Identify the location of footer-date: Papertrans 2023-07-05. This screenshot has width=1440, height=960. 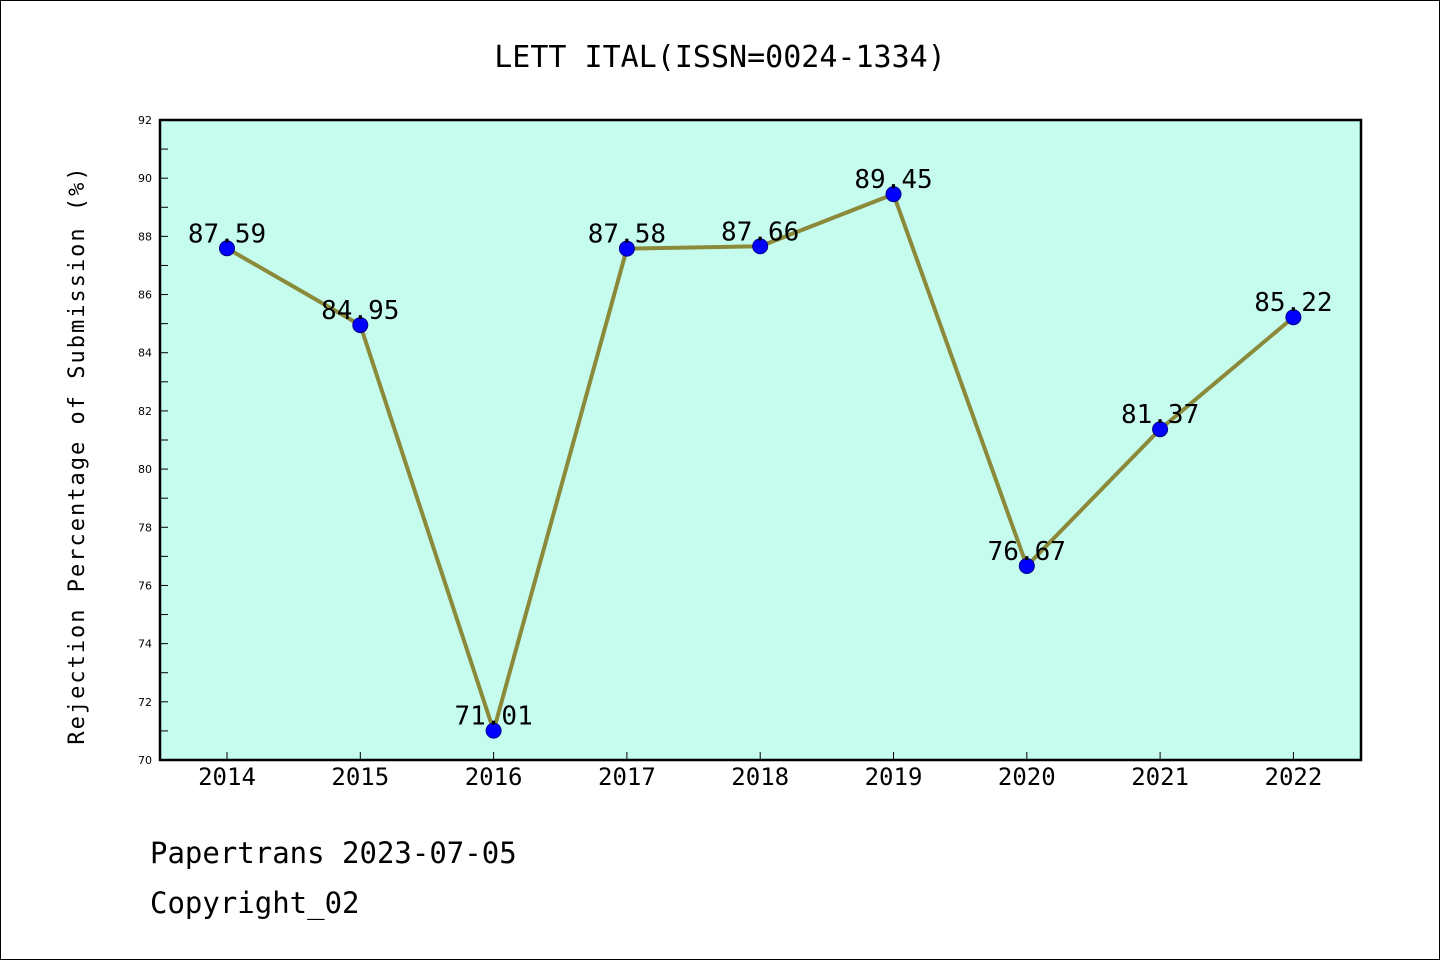
(333, 853).